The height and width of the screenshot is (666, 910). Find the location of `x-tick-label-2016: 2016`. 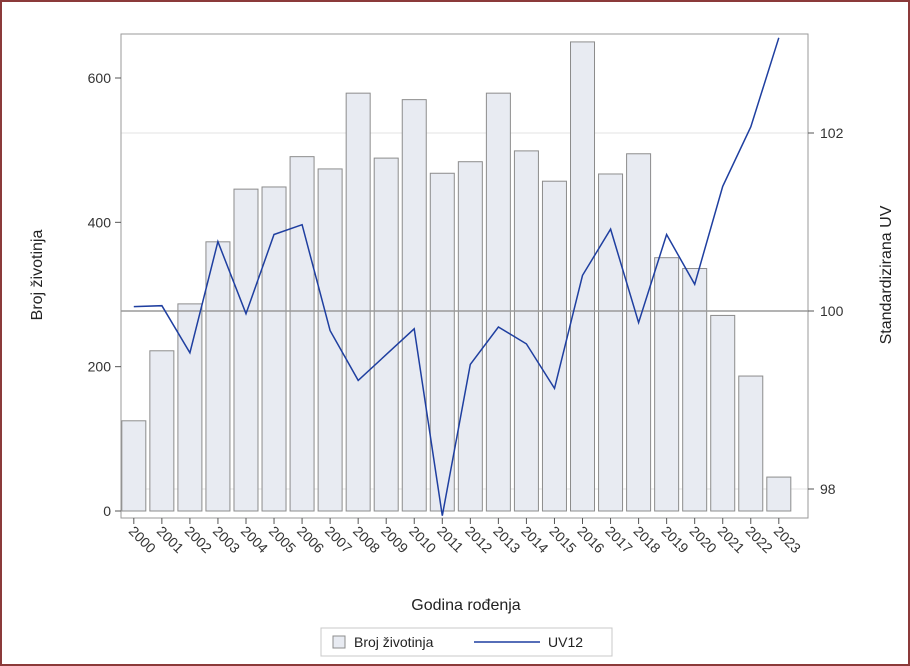

x-tick-label-2016: 2016 is located at coordinates (590, 539).